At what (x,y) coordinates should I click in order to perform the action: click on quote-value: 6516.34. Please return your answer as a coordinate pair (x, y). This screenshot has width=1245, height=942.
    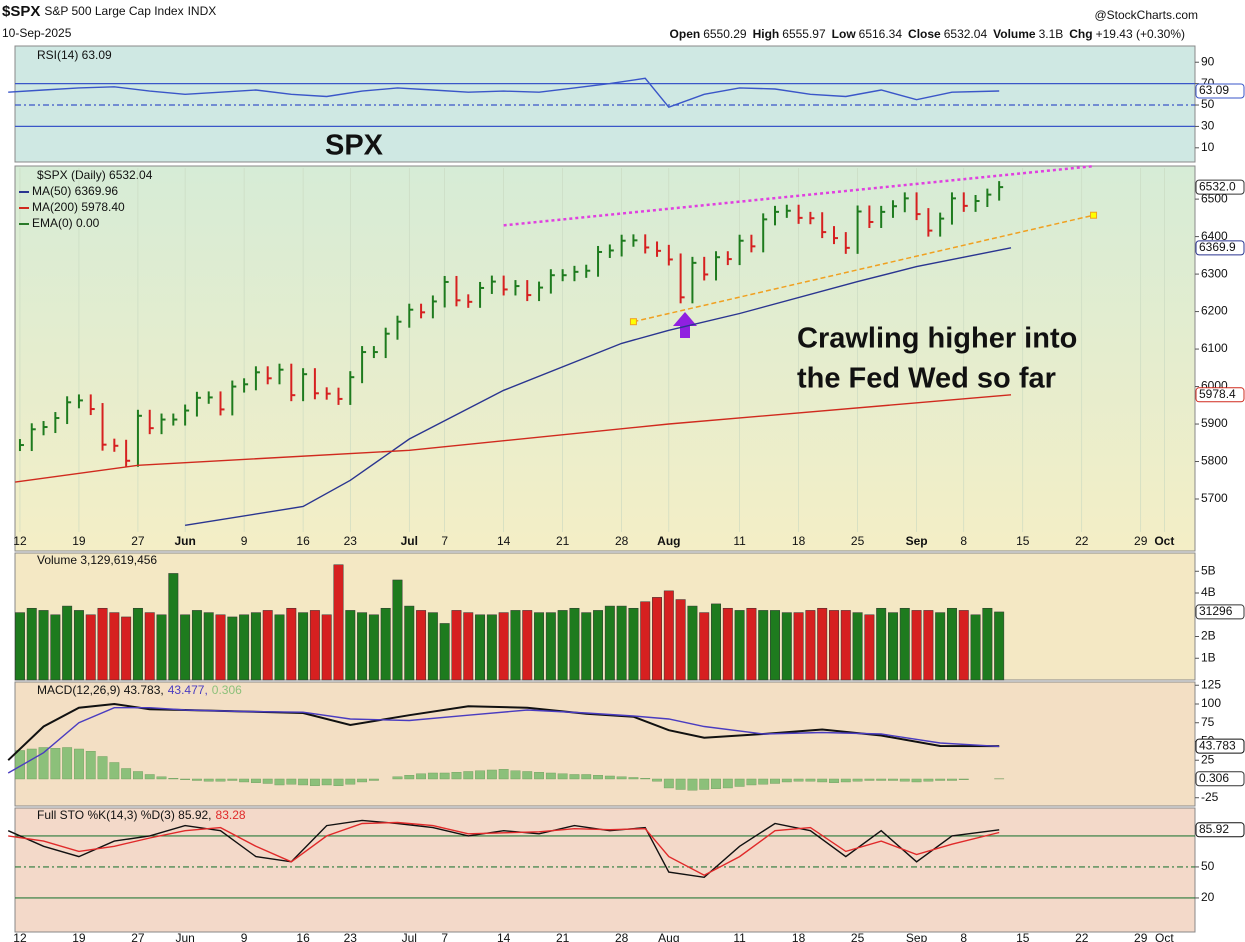
    Looking at the image, I should click on (881, 34).